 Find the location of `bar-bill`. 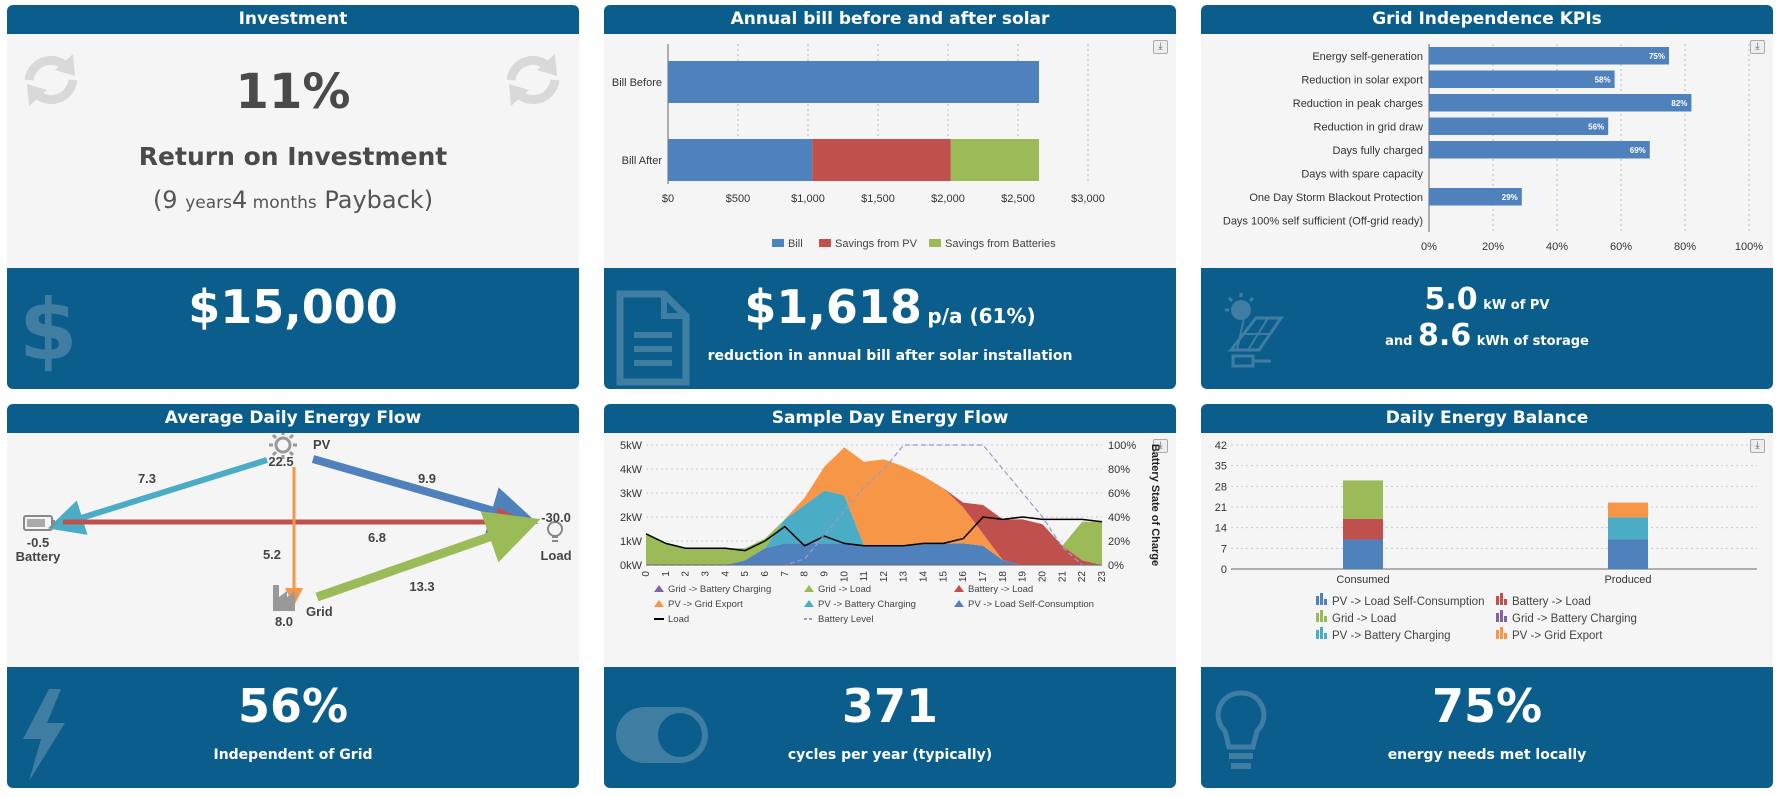

bar-bill is located at coordinates (853, 82).